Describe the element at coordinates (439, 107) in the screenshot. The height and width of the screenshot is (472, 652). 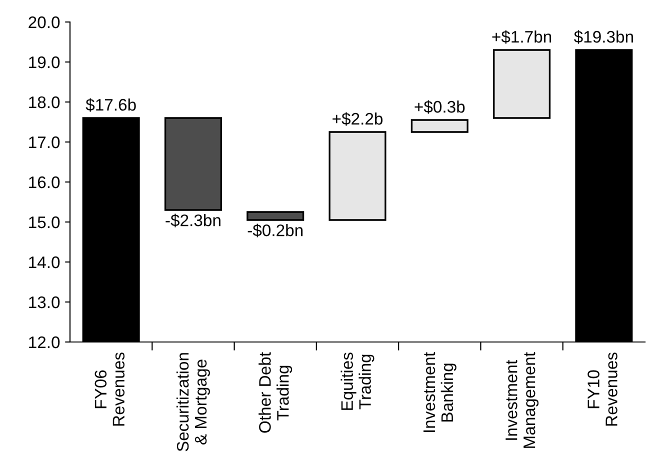
I see `data-label: +$0.3b` at that location.